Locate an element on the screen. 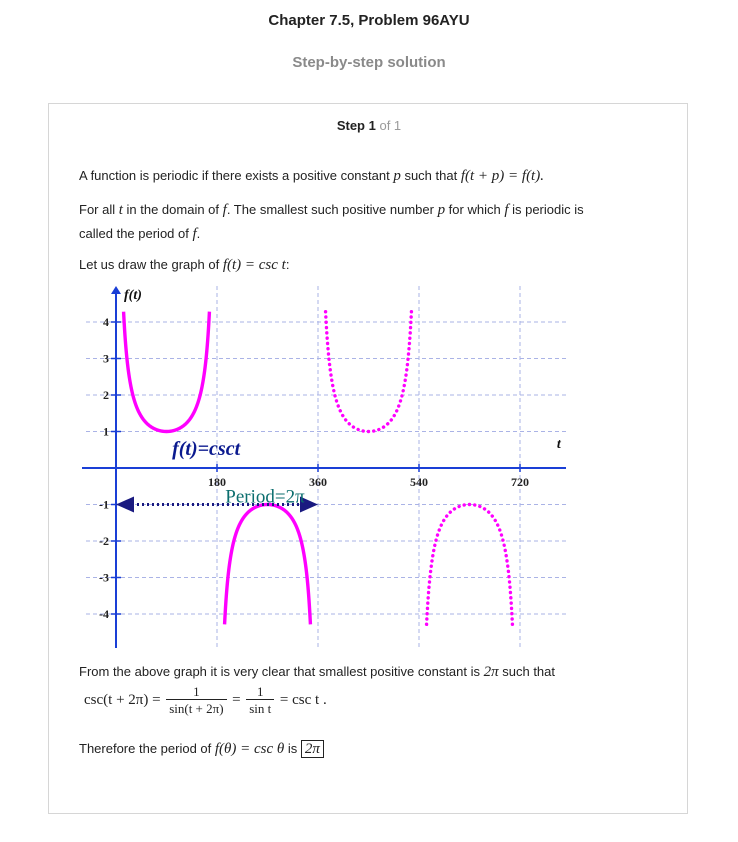  y-tick-label: -1 is located at coordinates (104, 505).